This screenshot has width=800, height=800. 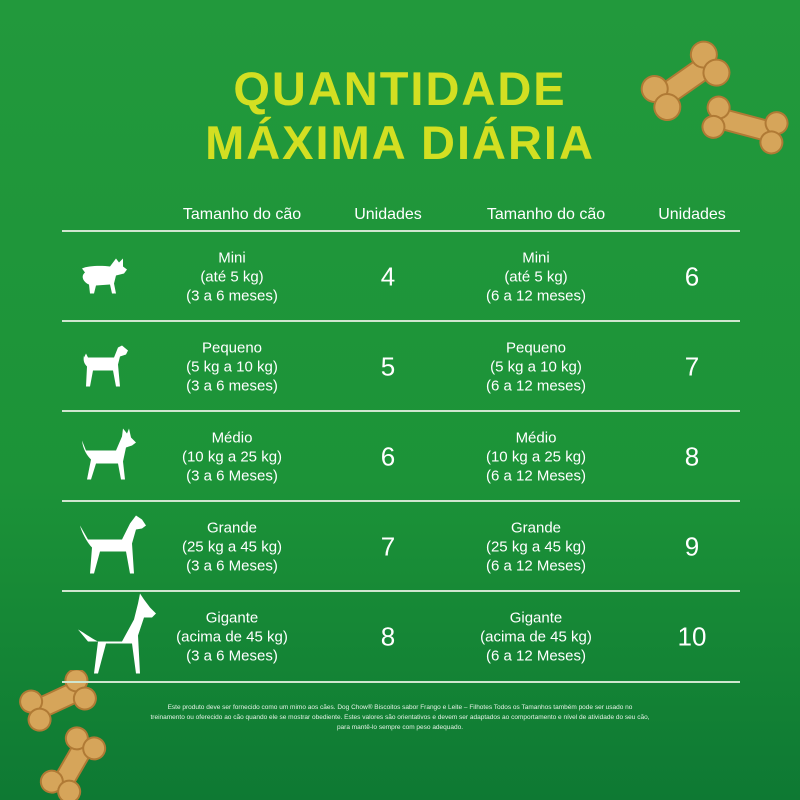 I want to click on right-units: 8, so click(x=692, y=456).